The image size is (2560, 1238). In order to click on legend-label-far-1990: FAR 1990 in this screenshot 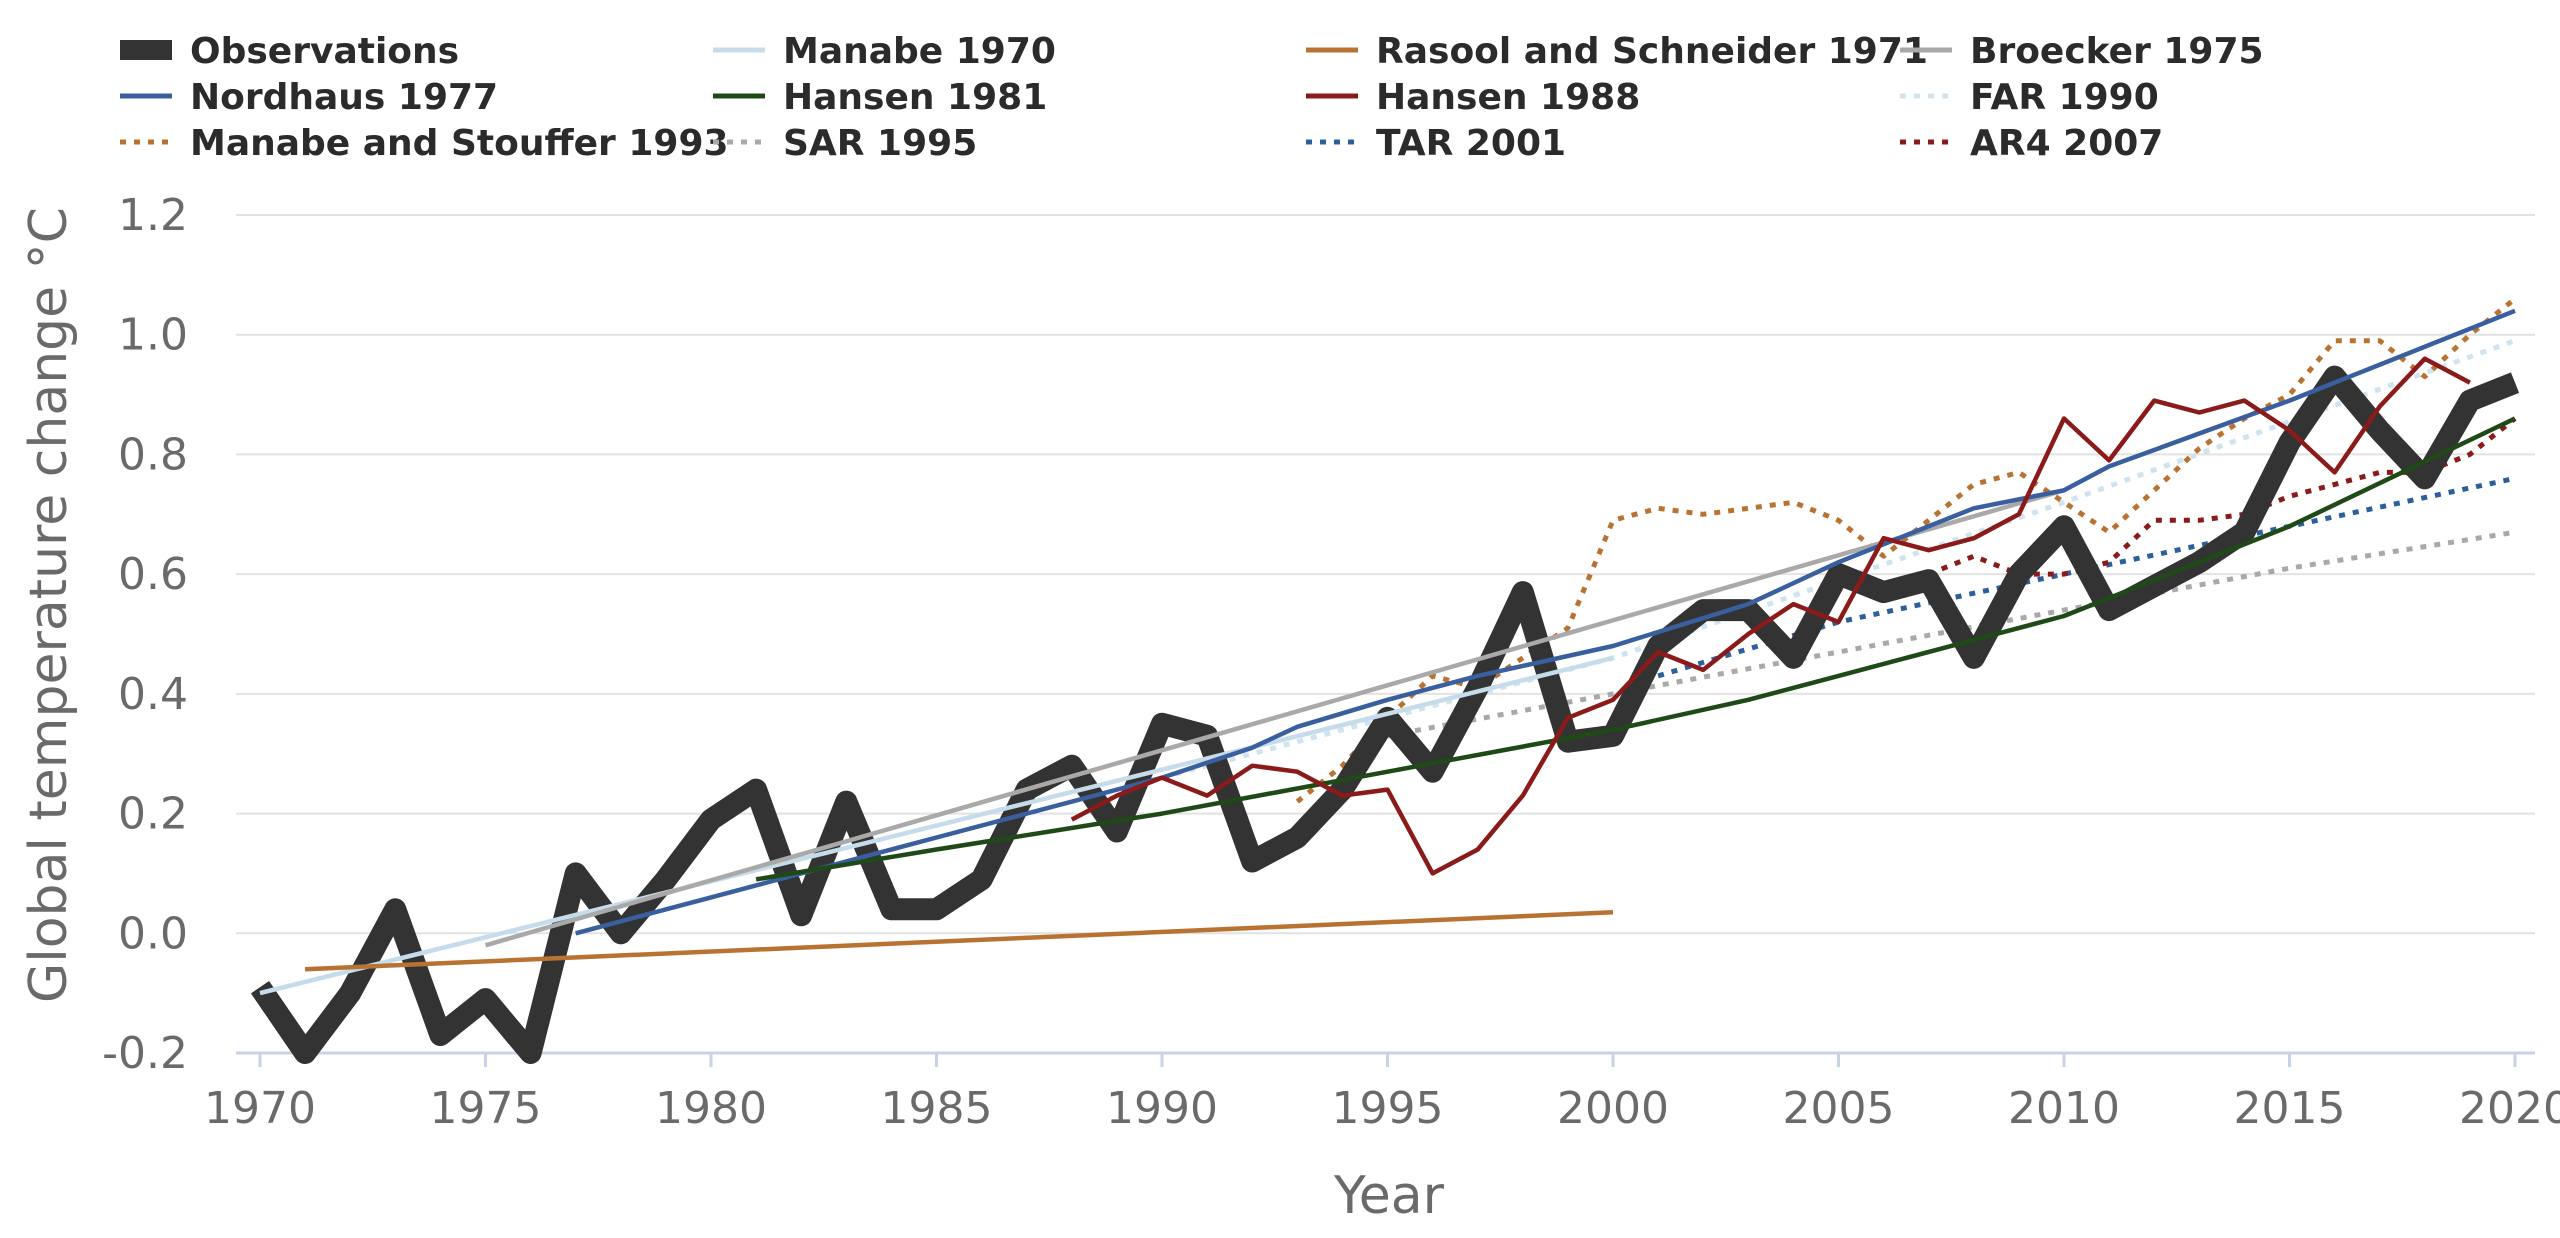, I will do `click(2064, 97)`.